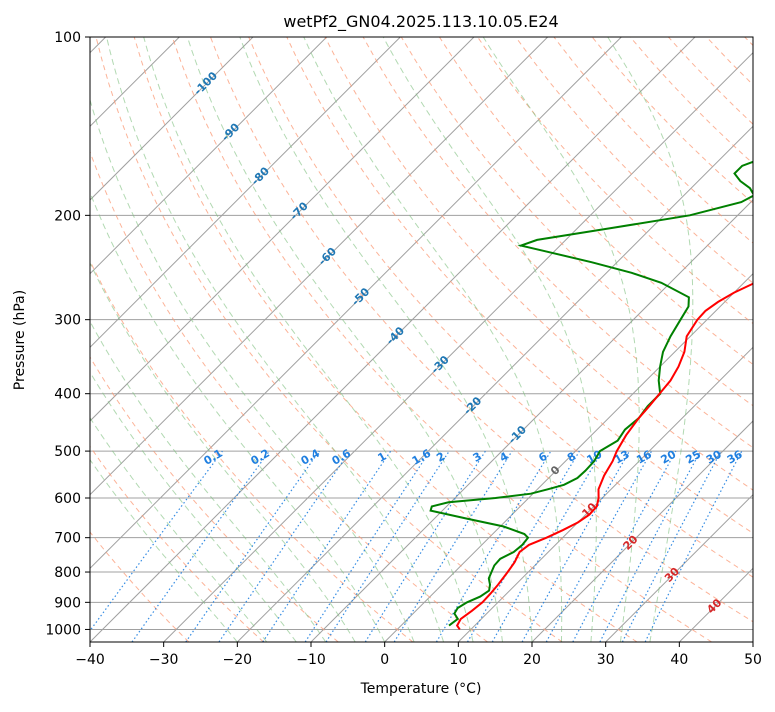  Describe the element at coordinates (753, 660) in the screenshot. I see `x-tick-label: 50` at that location.